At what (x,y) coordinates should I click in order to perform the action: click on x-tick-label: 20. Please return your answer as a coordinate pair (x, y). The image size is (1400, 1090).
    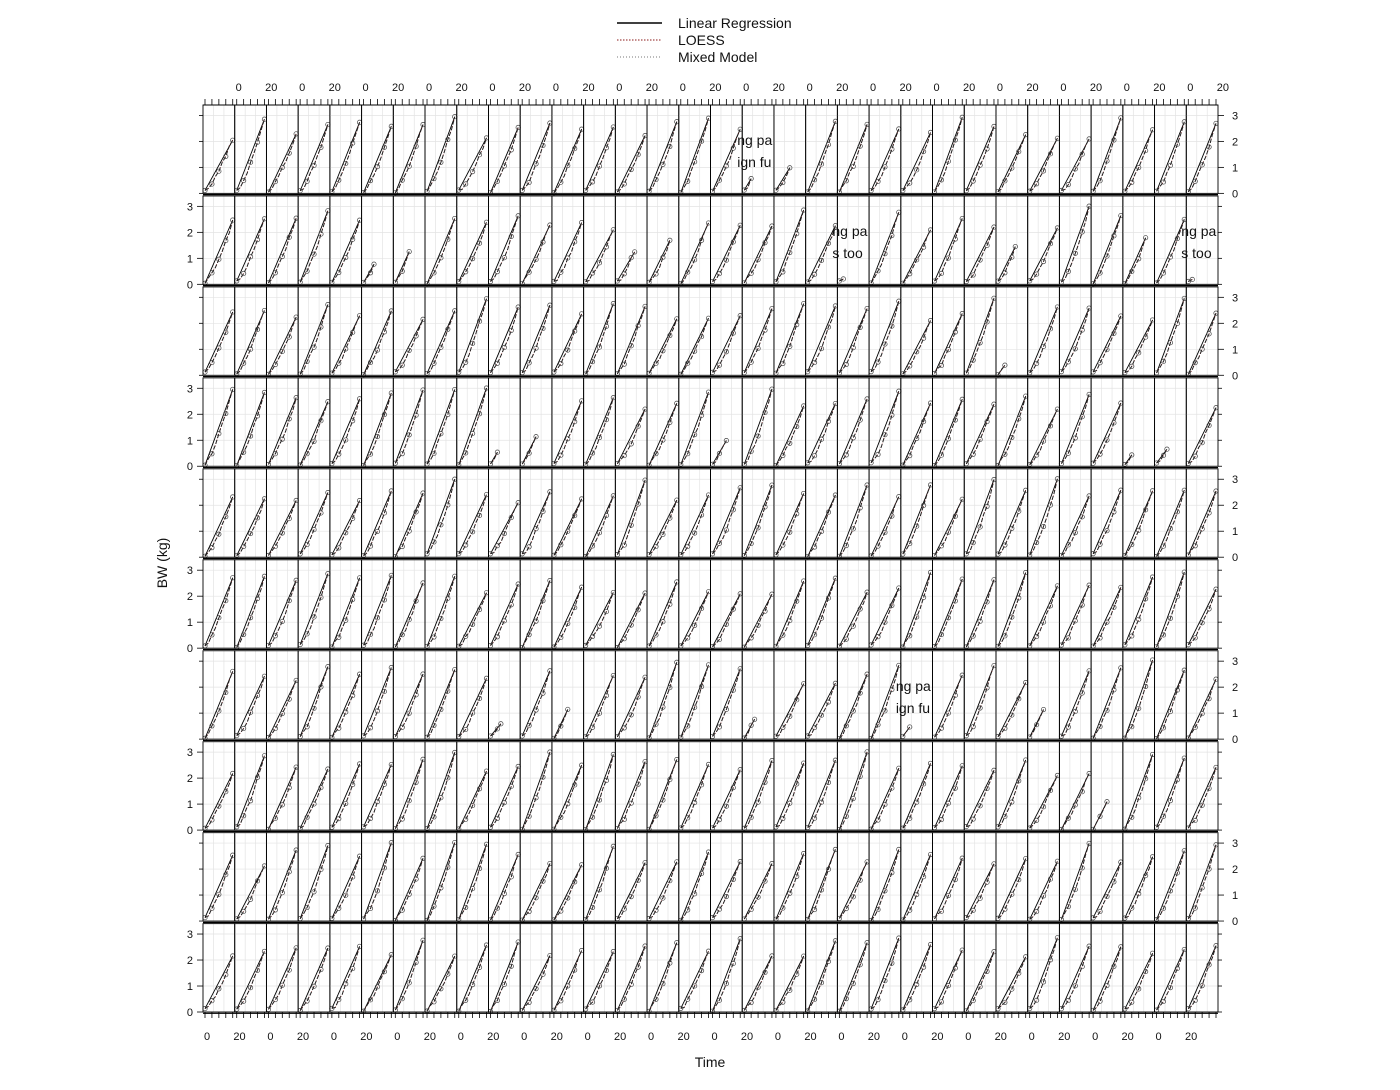
    Looking at the image, I should click on (461, 88).